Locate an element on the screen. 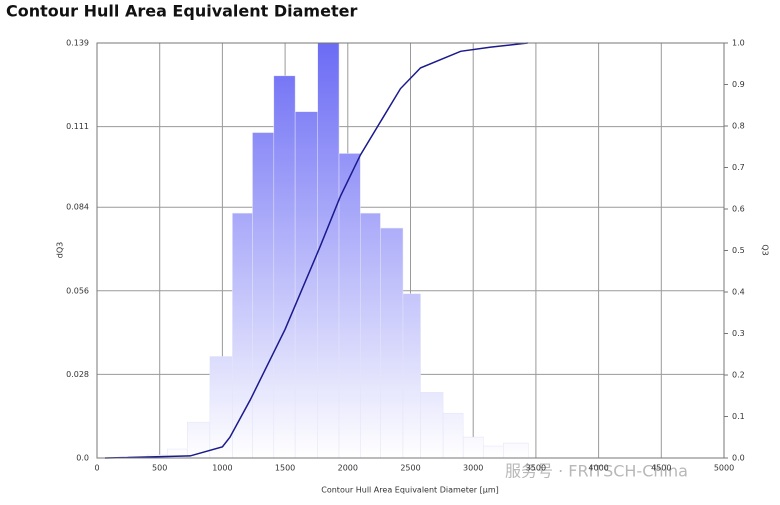  y-tick-label: 0.084 is located at coordinates (77, 207).